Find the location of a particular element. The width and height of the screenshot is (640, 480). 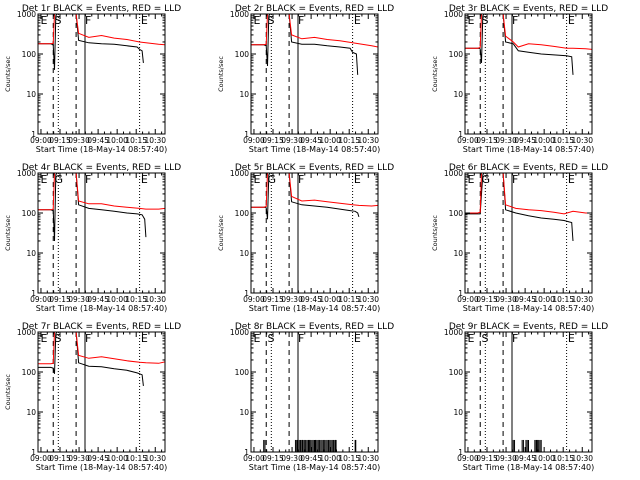

panel-title: Det 3r BLACK = Events, RED = LLD is located at coordinates (528, 9).